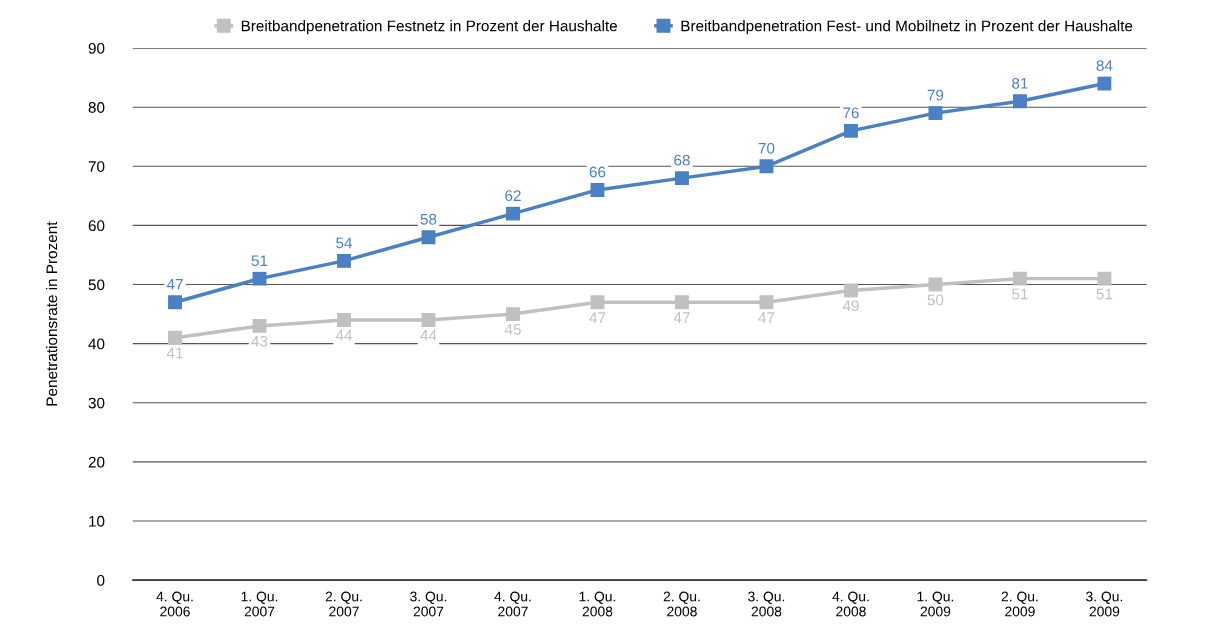  What do you see at coordinates (1104, 604) in the screenshot?
I see `x-tick-label: 3. Qu. 2009` at bounding box center [1104, 604].